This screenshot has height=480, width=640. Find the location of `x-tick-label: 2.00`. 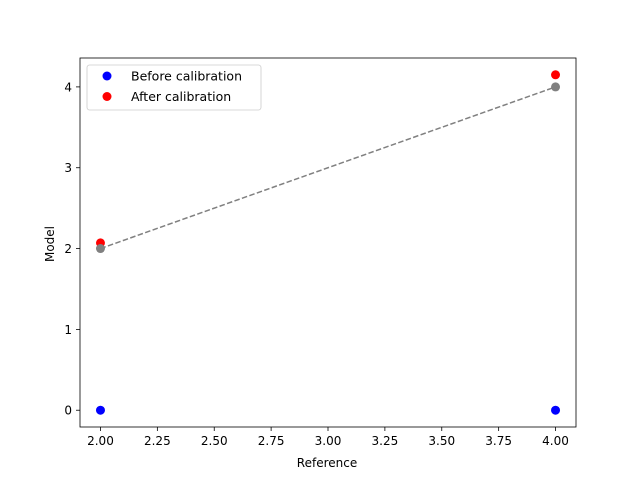

x-tick-label: 2.00 is located at coordinates (100, 441).